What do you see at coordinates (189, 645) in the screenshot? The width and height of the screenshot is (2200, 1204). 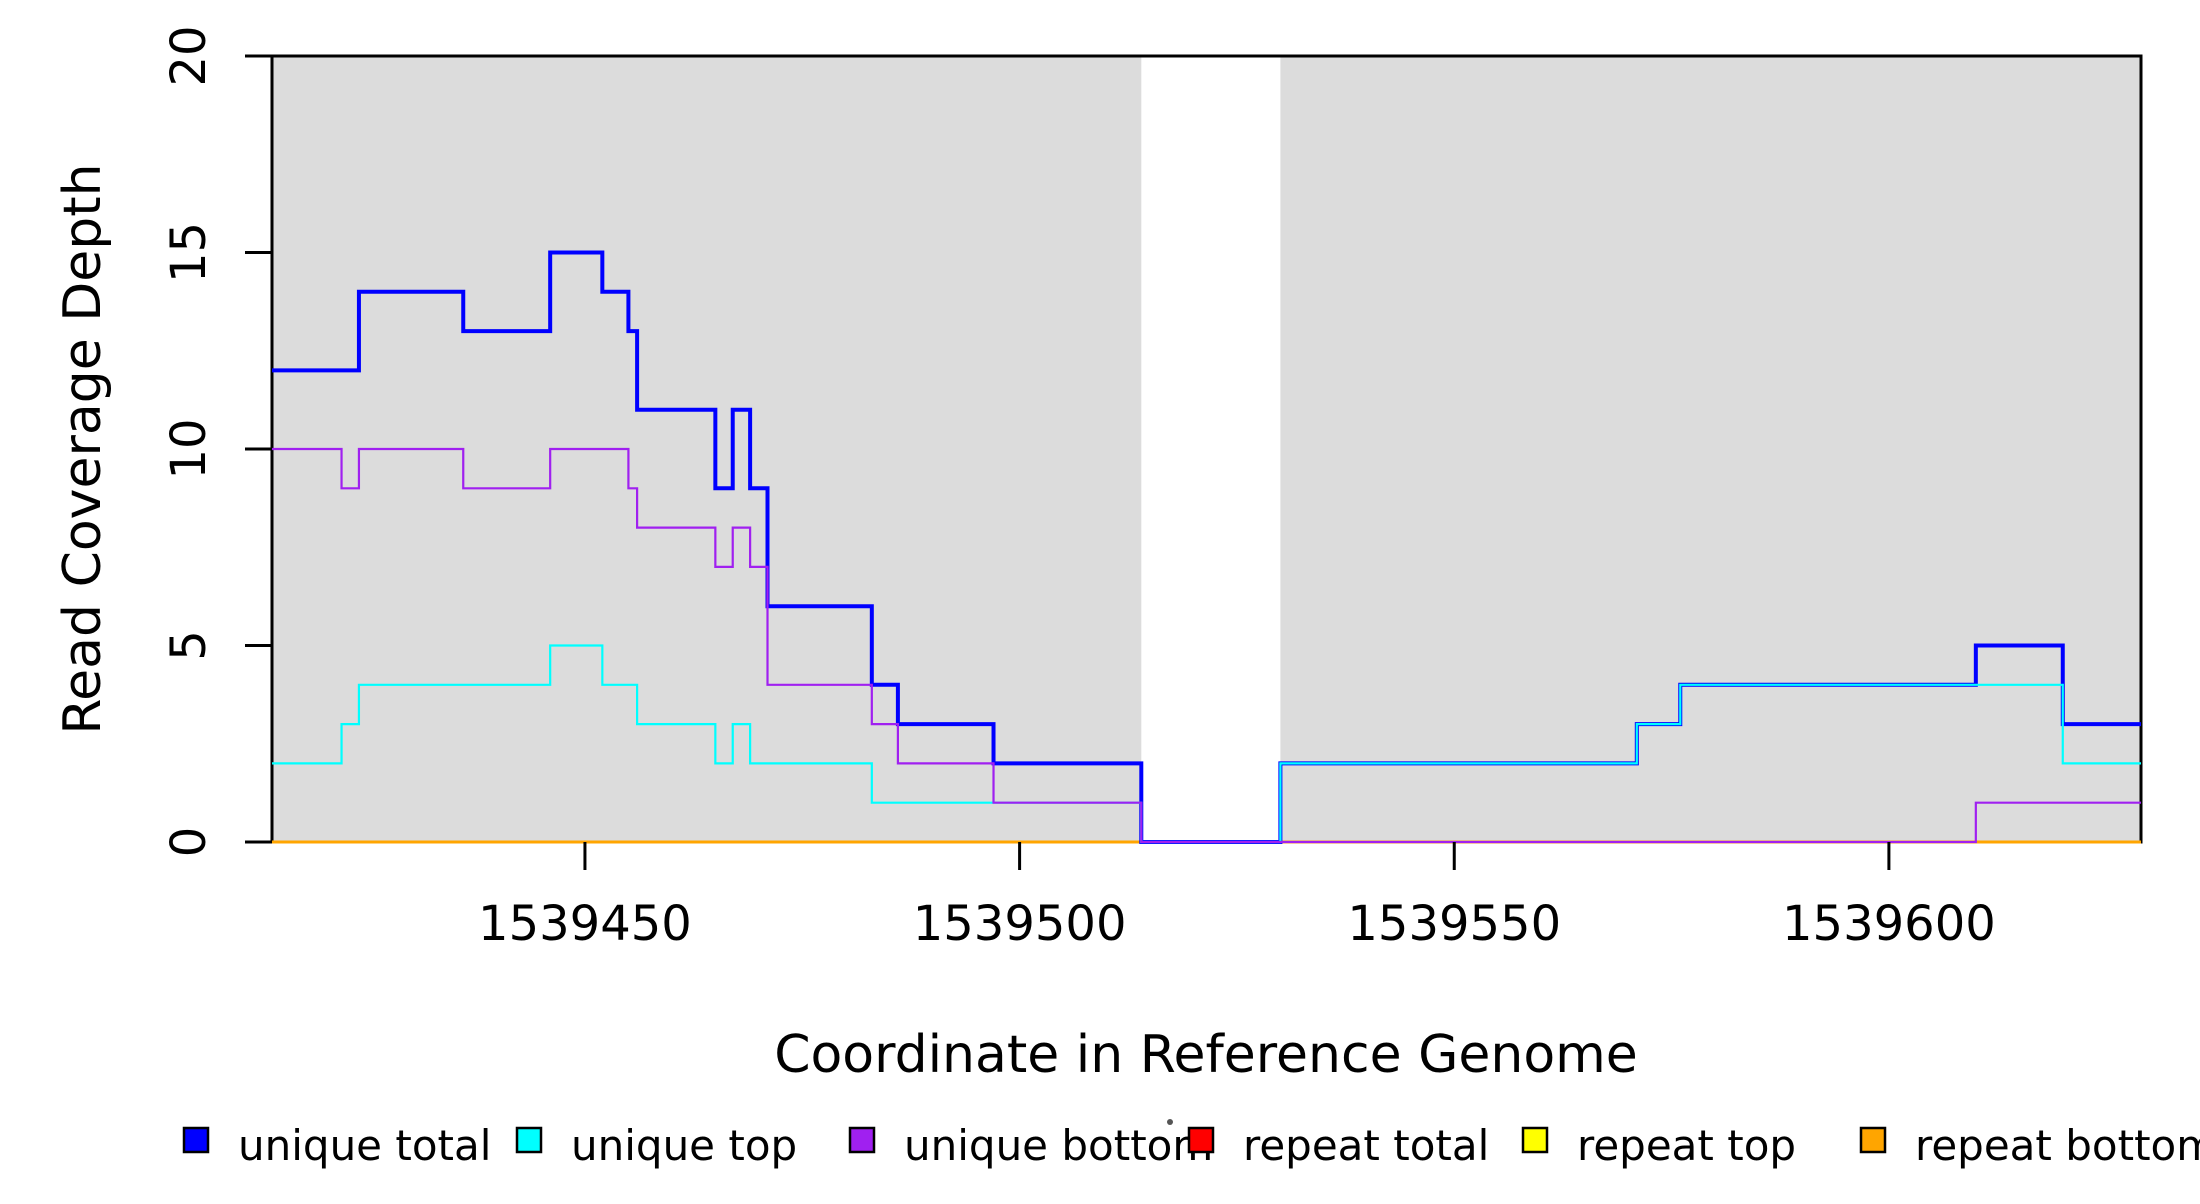 I see `y-tick-label: 5` at bounding box center [189, 645].